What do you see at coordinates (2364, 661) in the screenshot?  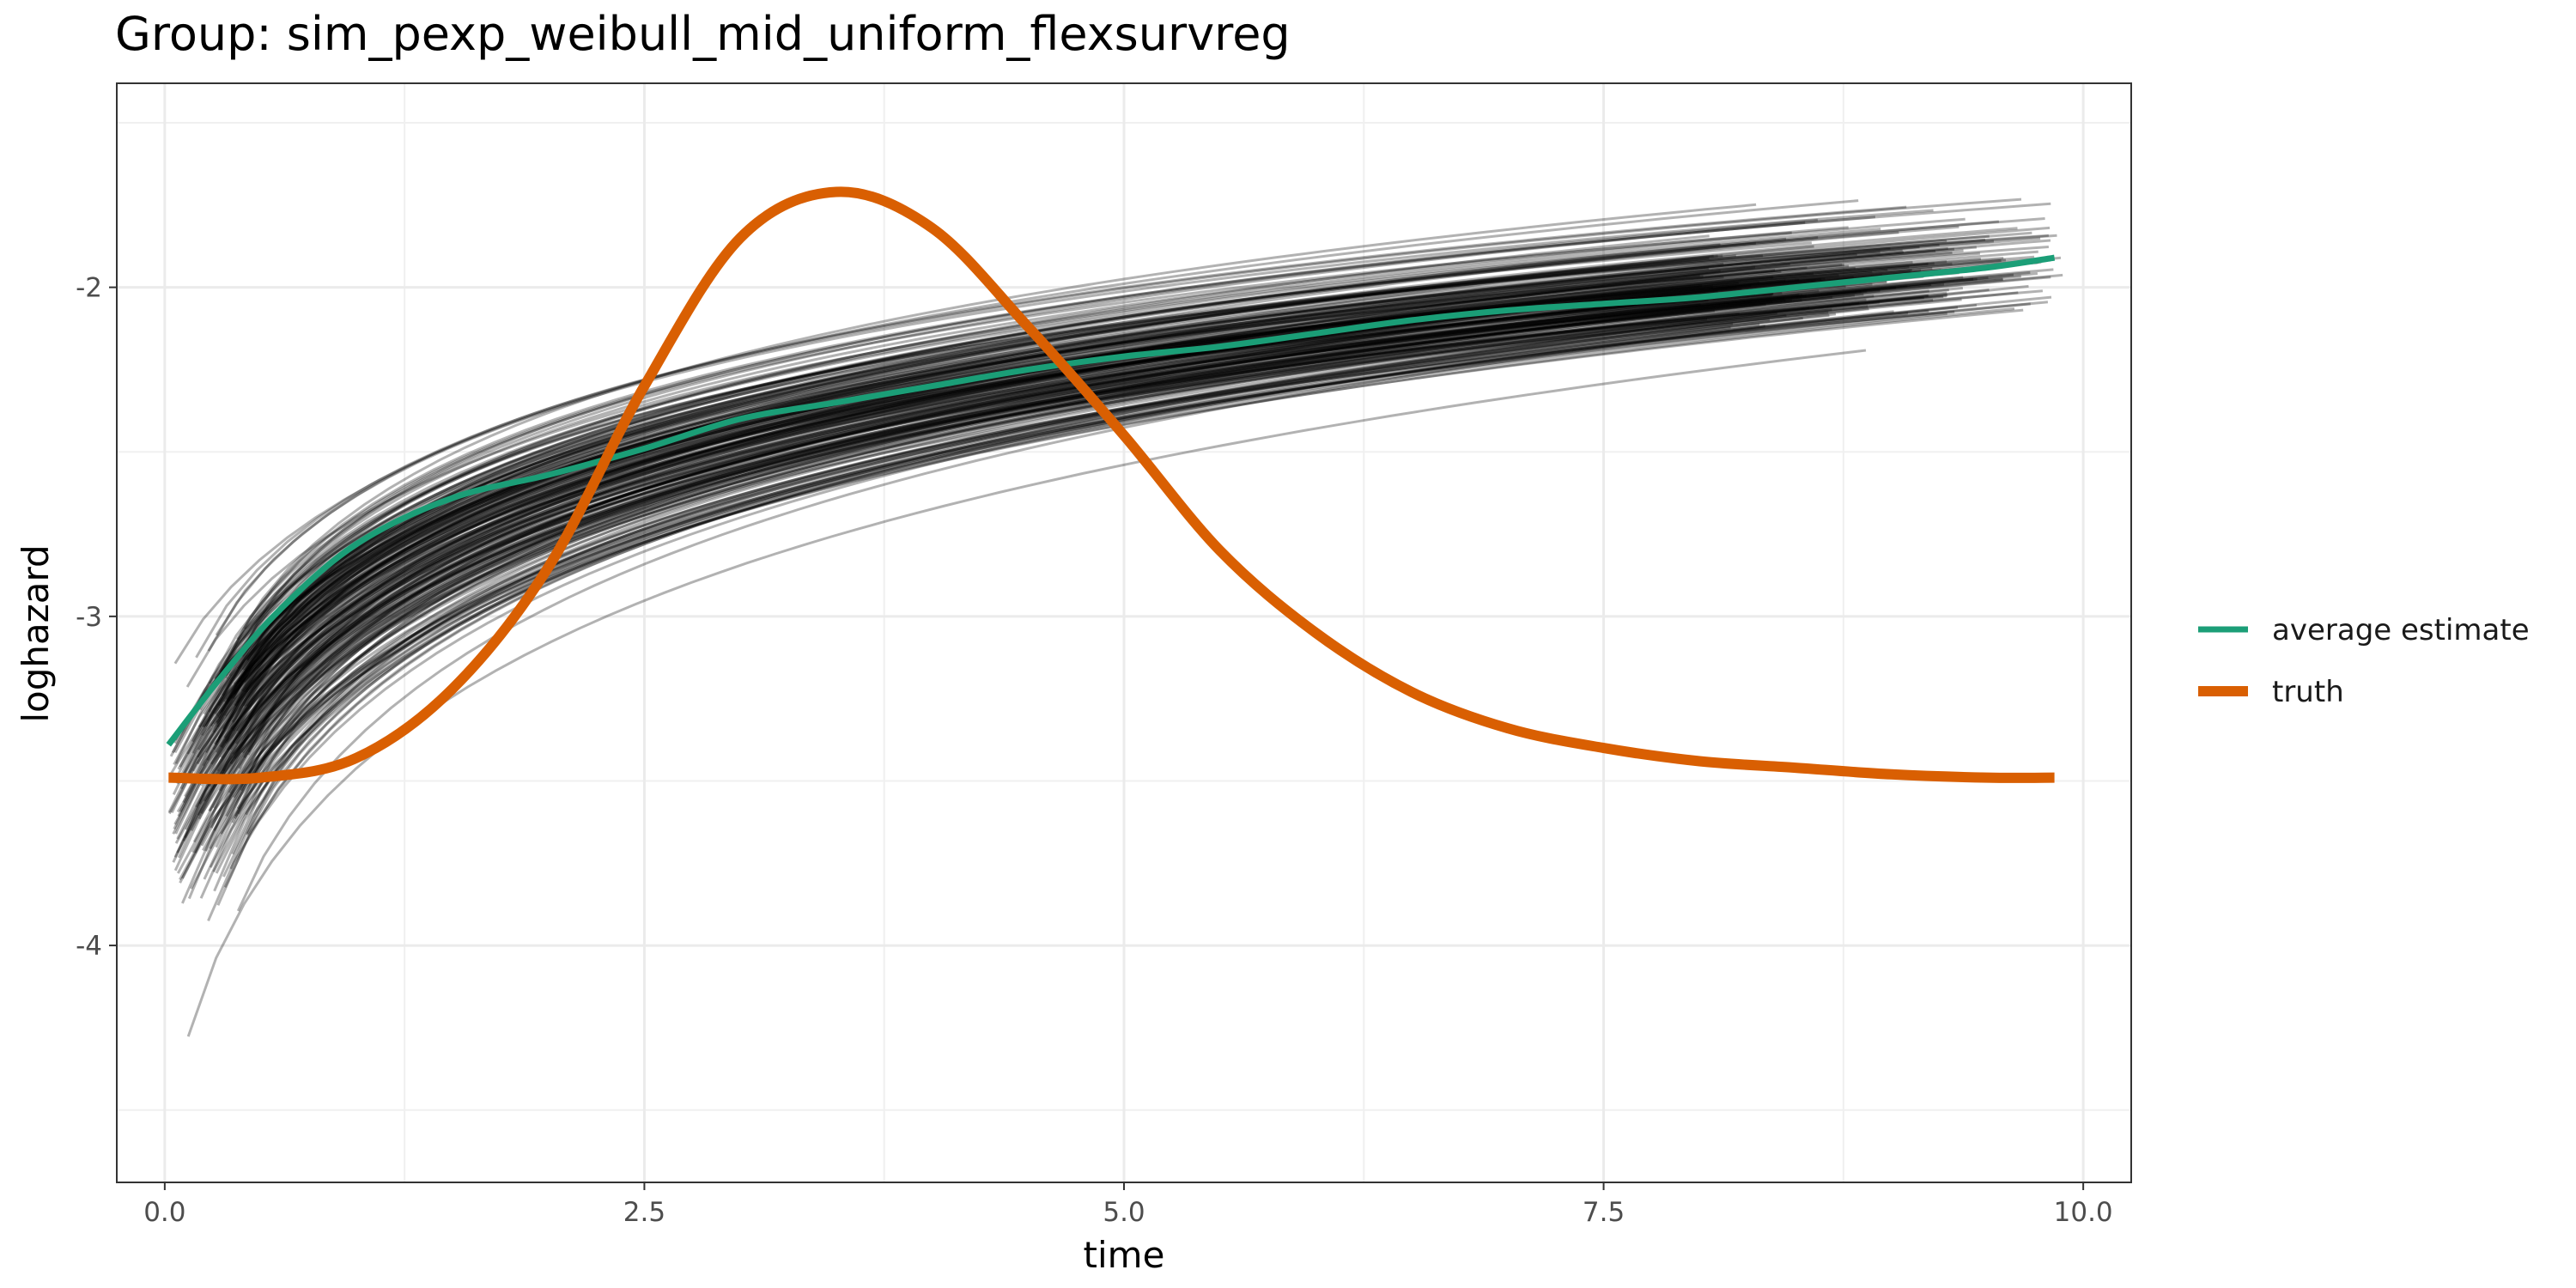 I see `legend: average estimate truth` at bounding box center [2364, 661].